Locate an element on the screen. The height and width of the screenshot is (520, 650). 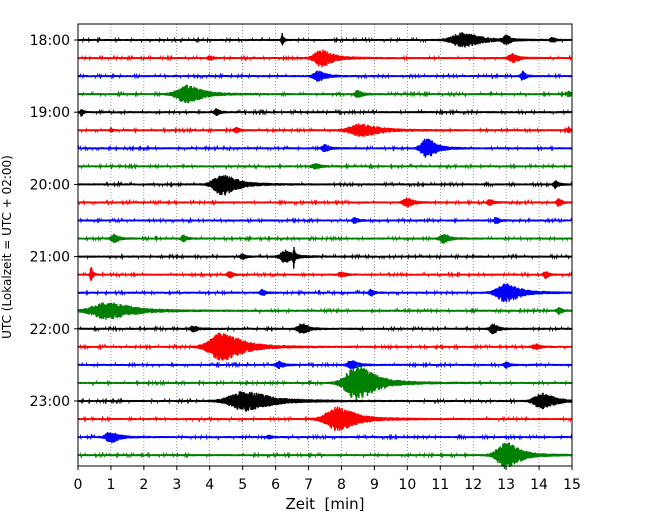
trace-21:30 is located at coordinates (325, 293).